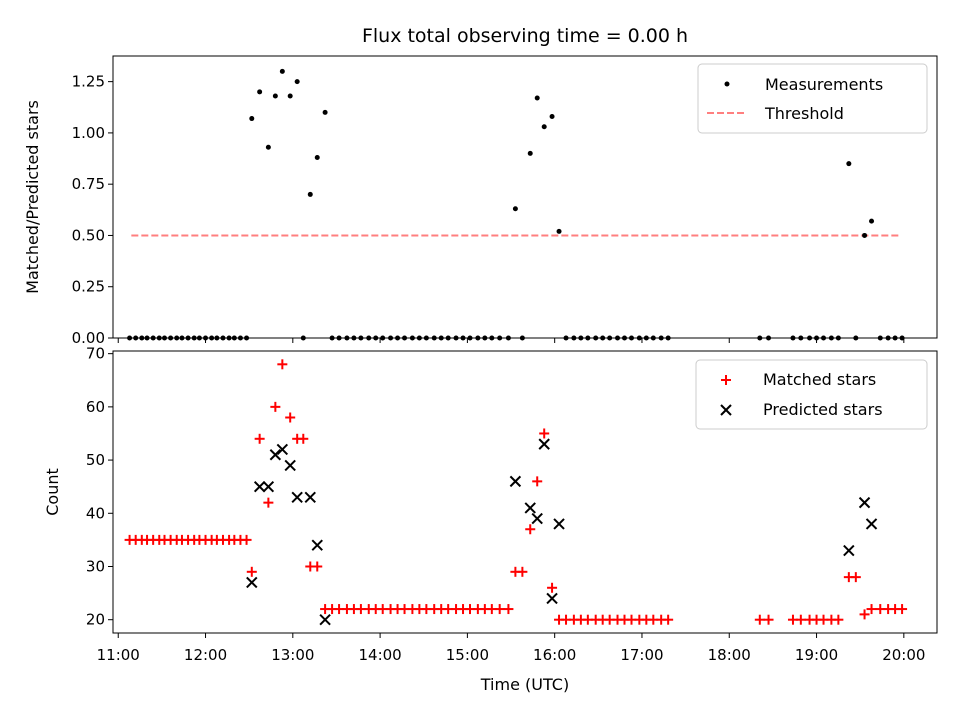 The width and height of the screenshot is (960, 720). I want to click on count-x-tick-label: 13:00, so click(292, 655).